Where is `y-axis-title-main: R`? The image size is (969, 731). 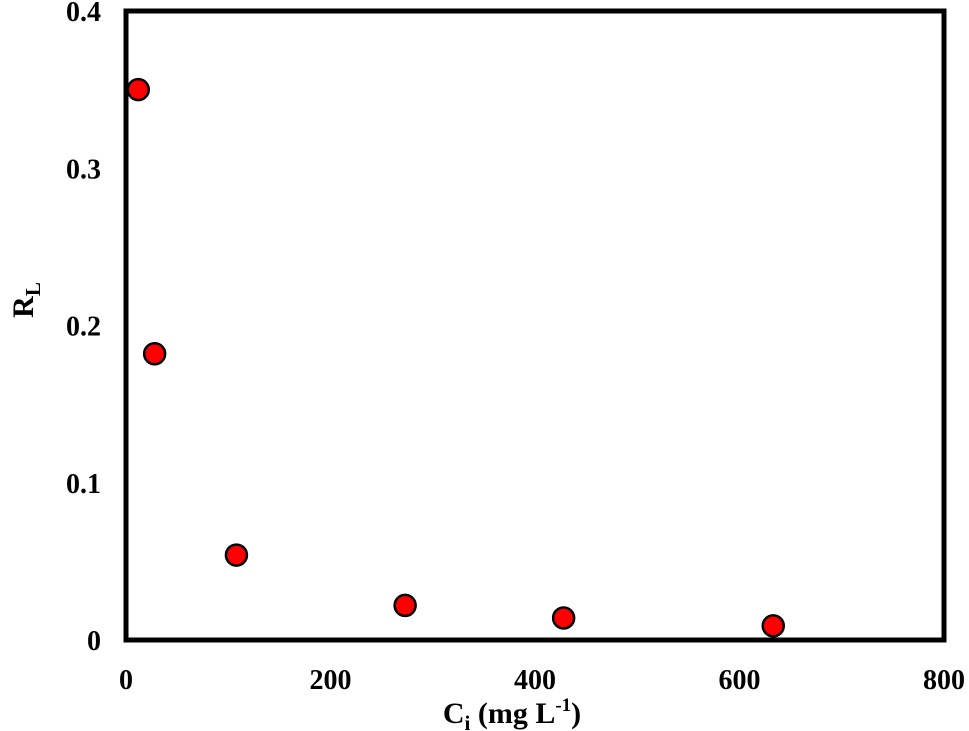
y-axis-title-main: R is located at coordinates (23, 307).